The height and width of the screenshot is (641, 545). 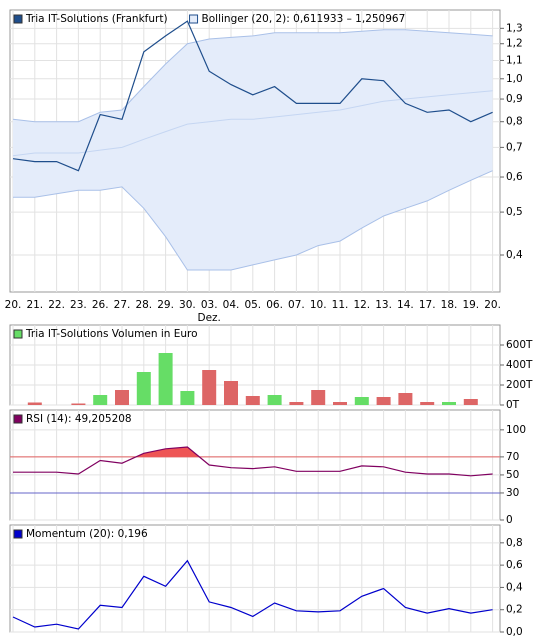 What do you see at coordinates (252, 305) in the screenshot?
I see `x-tick-label: 05.` at bounding box center [252, 305].